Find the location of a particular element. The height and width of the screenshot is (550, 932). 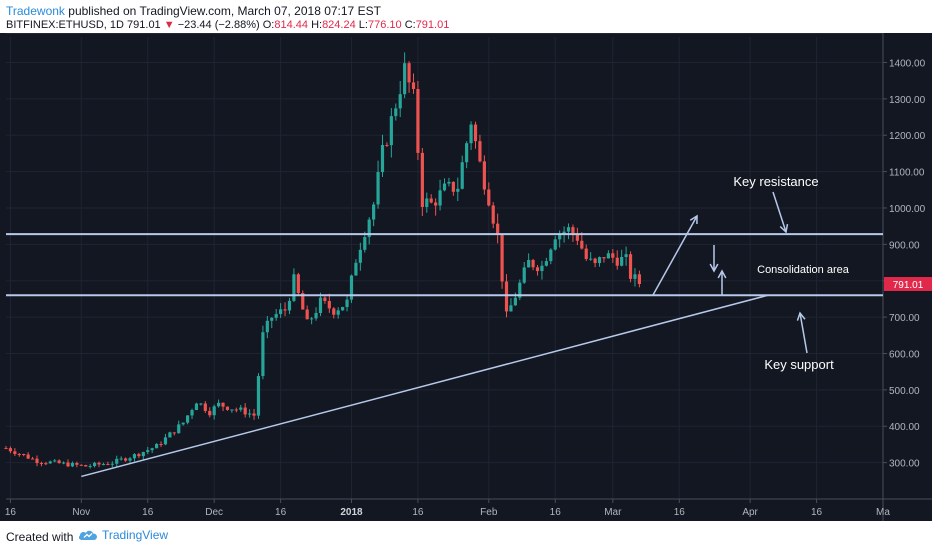

author-link: Tradewonk is located at coordinates (35, 11).